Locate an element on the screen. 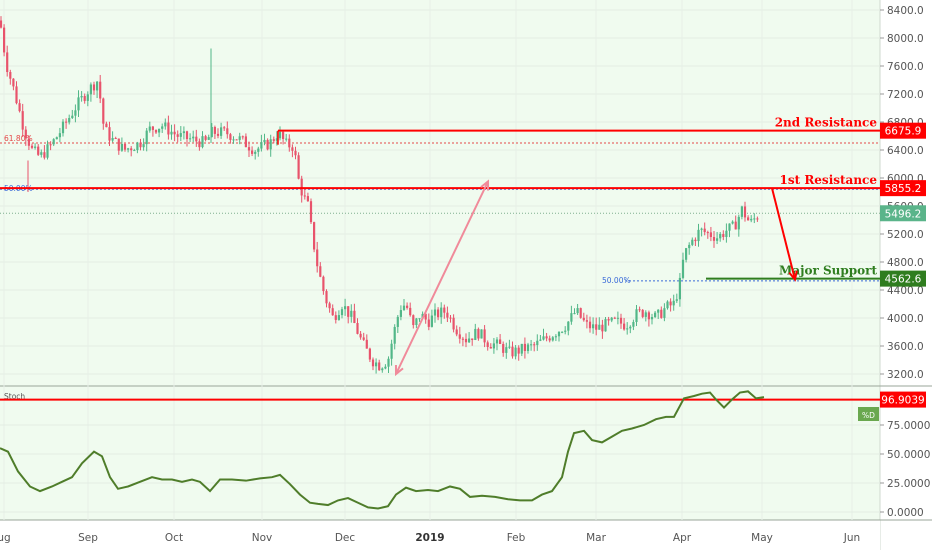 Image resolution: width=932 pixels, height=550 pixels. stoch-tick-label: 0.0000 is located at coordinates (905, 513).